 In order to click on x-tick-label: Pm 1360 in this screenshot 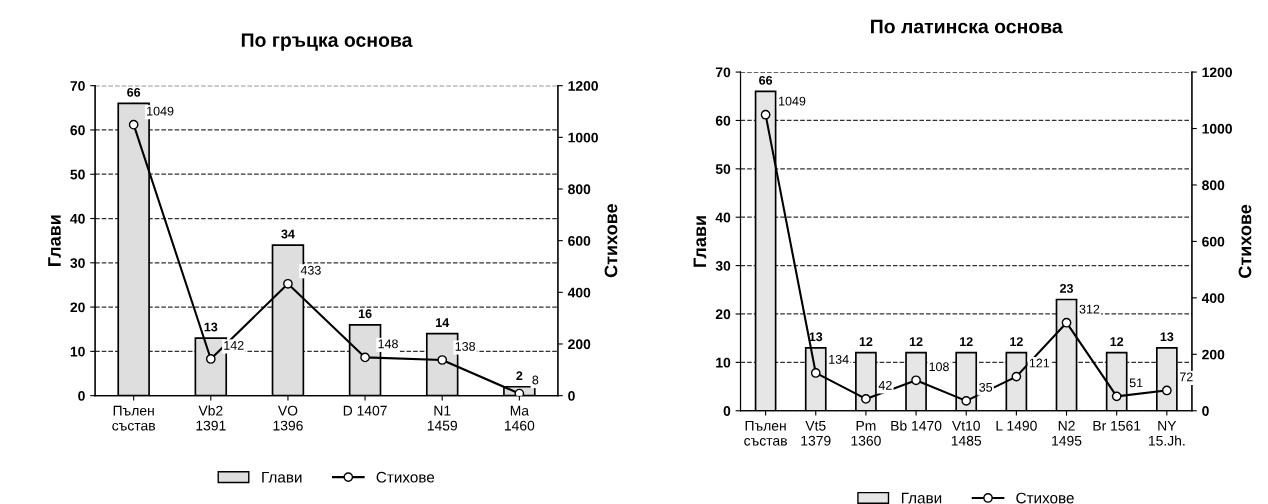, I will do `click(866, 433)`.